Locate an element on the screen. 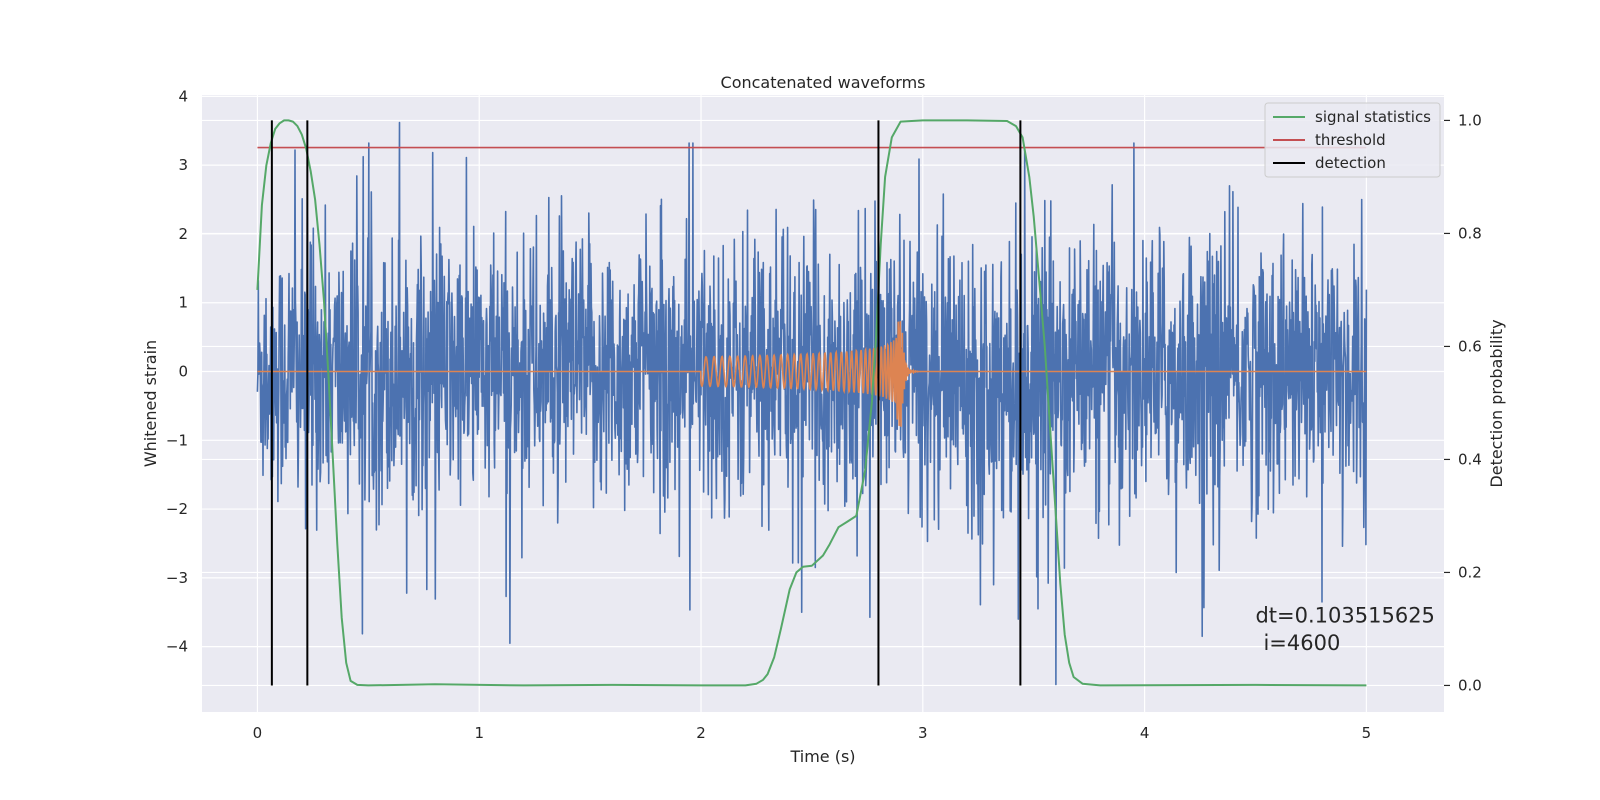 This screenshot has height=800, width=1600. legend-entry: detection is located at coordinates (1350, 163).